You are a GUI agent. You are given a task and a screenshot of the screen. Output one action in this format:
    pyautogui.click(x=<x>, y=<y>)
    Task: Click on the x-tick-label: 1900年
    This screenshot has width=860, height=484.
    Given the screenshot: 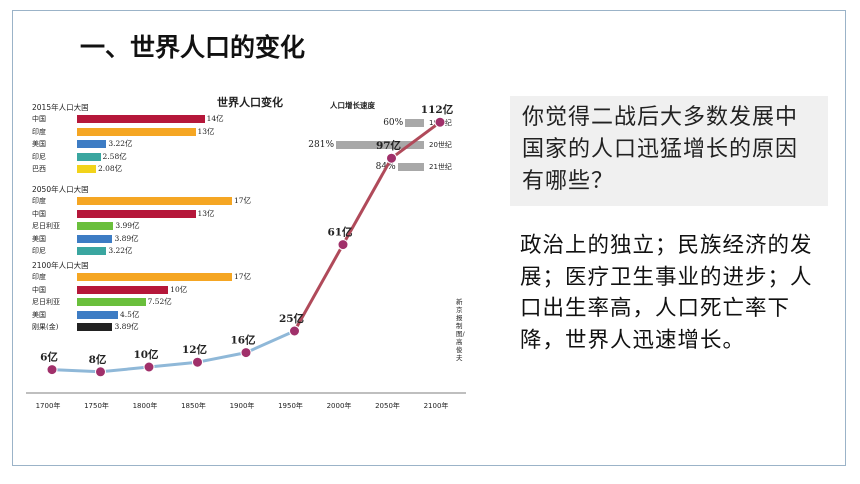 What is the action you would take?
    pyautogui.click(x=242, y=405)
    